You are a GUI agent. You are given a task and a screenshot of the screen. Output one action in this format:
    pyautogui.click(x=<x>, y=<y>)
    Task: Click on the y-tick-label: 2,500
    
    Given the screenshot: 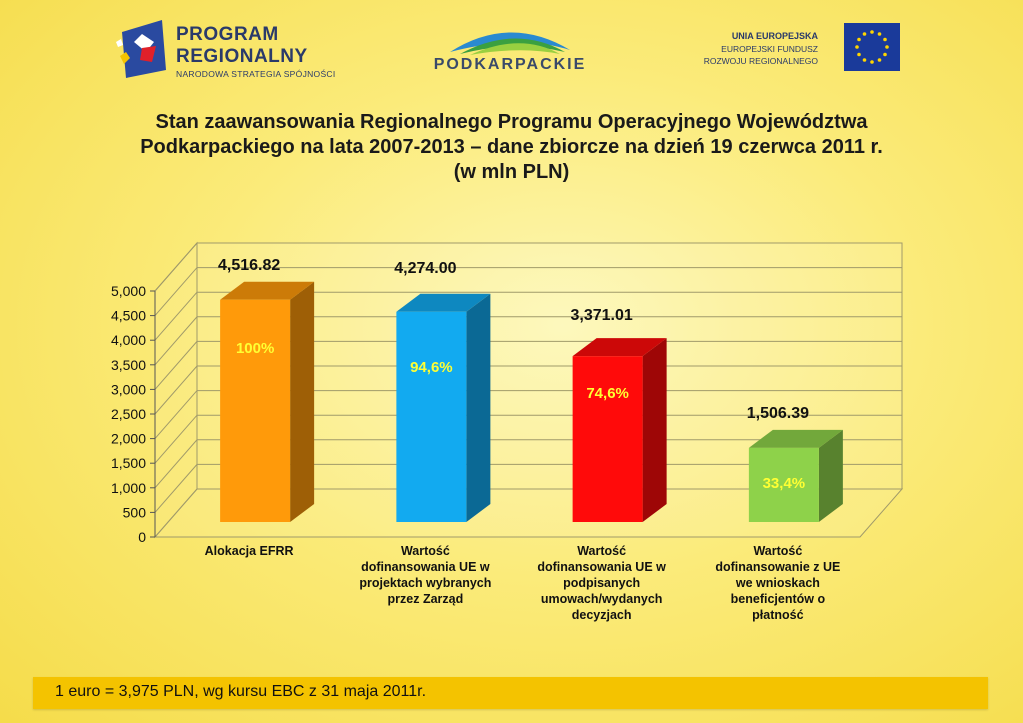 What is the action you would take?
    pyautogui.click(x=128, y=414)
    